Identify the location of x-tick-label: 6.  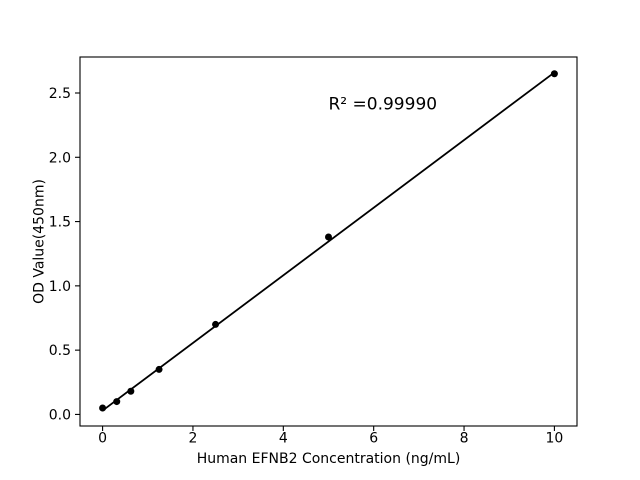
(373, 439).